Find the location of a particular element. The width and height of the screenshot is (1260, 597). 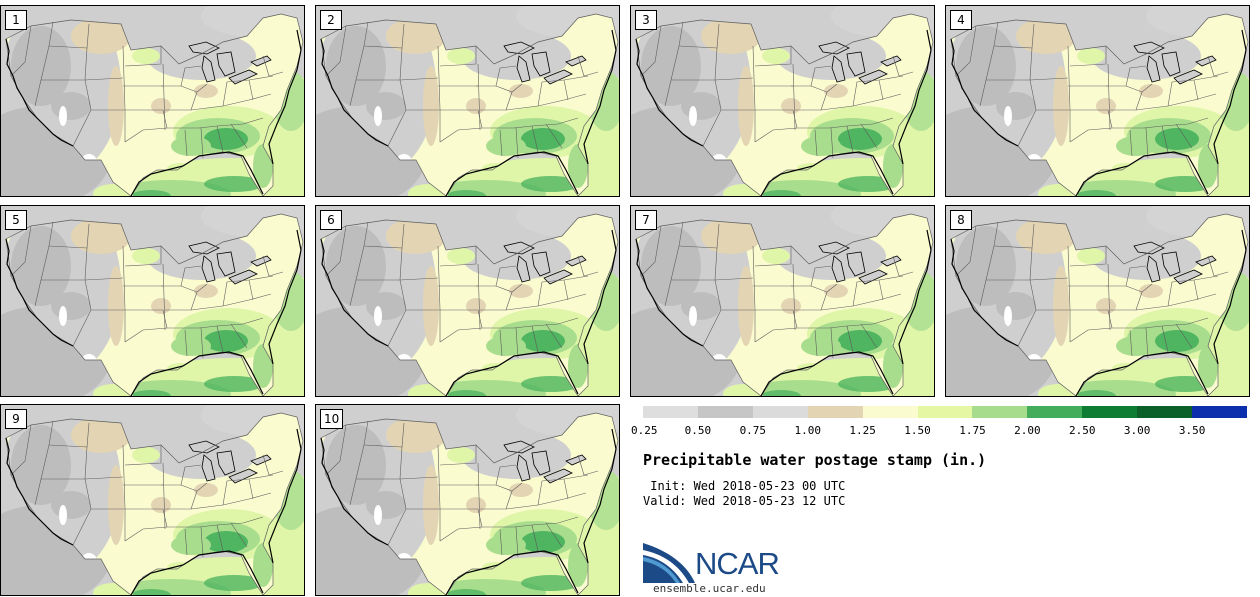

colorbar-tick-label: 2.50 is located at coordinates (1082, 430).